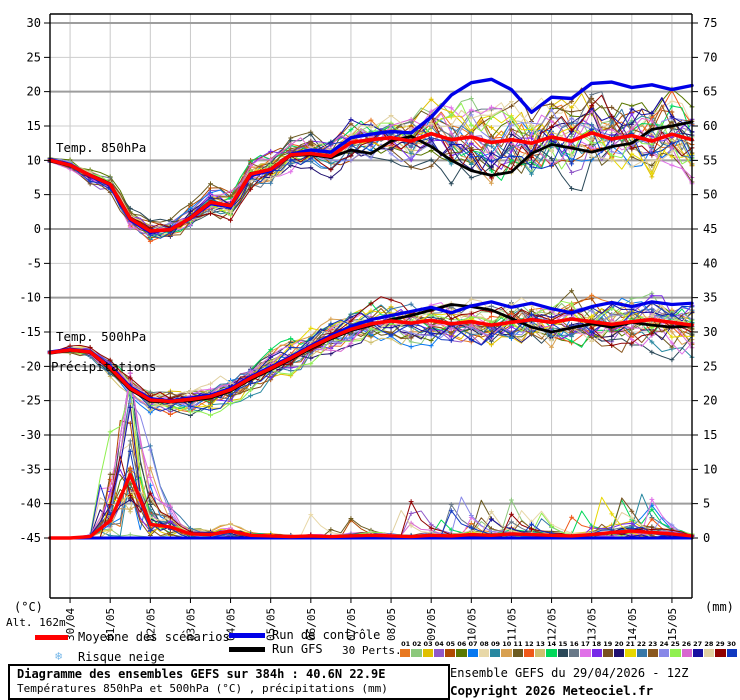 Image resolution: width=740 pixels, height=700 pixels. What do you see at coordinates (484, 644) in the screenshot?
I see `pert-number: 08` at bounding box center [484, 644].